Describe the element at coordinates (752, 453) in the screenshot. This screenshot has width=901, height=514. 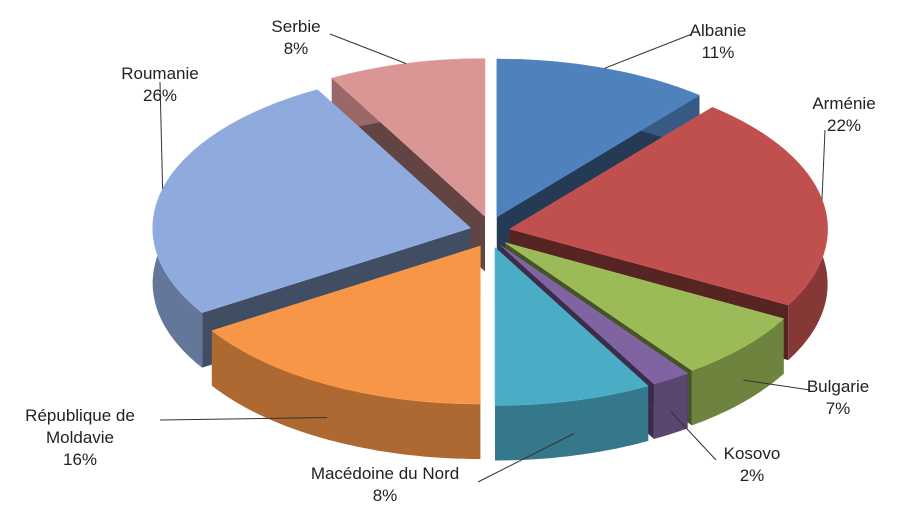
I see `category-label: Kosovo` at that location.